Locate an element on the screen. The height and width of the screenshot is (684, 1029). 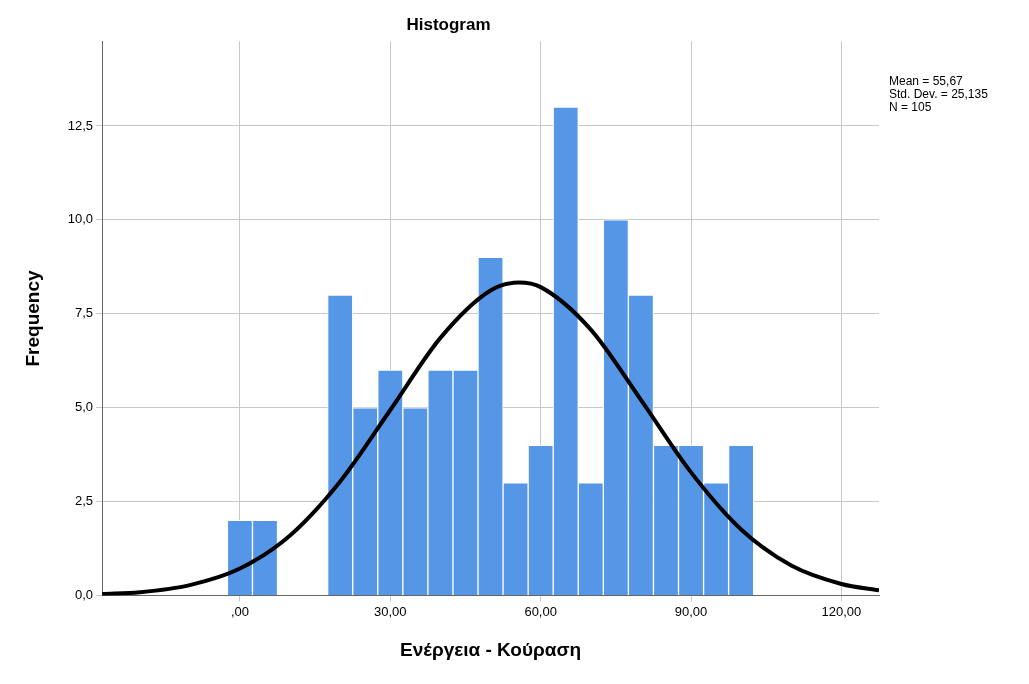
y-tick-label: 0,0 is located at coordinates (84, 595).